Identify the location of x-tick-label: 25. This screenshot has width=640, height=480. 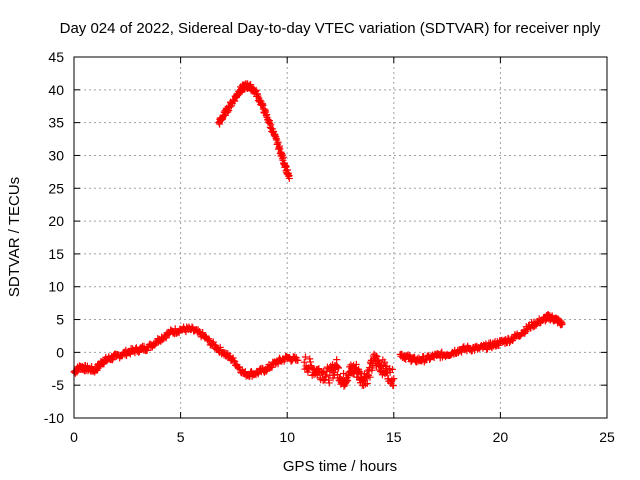
(607, 437).